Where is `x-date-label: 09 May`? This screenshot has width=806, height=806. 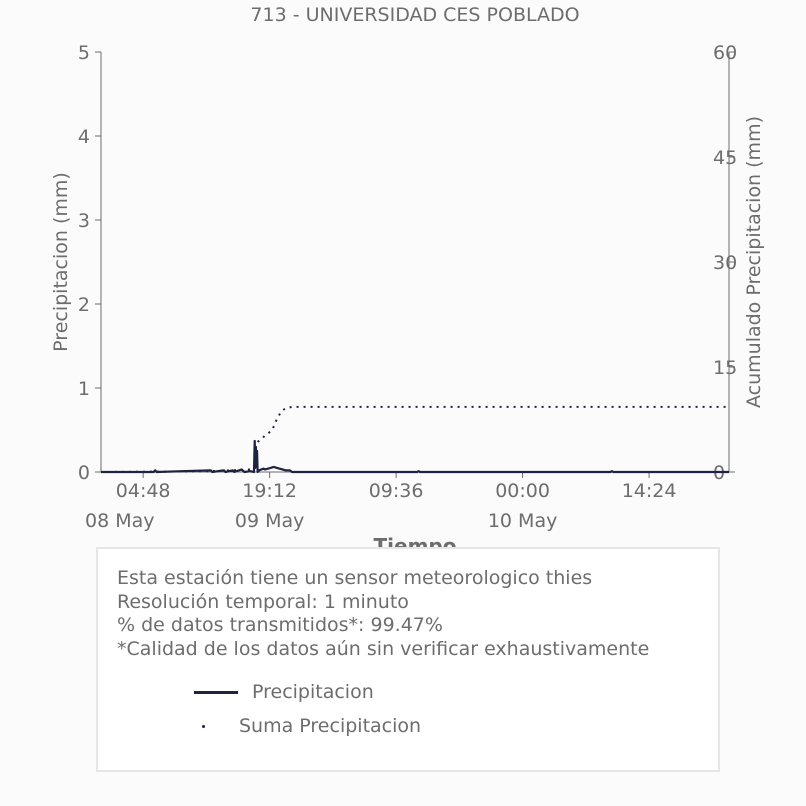 x-date-label: 09 May is located at coordinates (270, 521).